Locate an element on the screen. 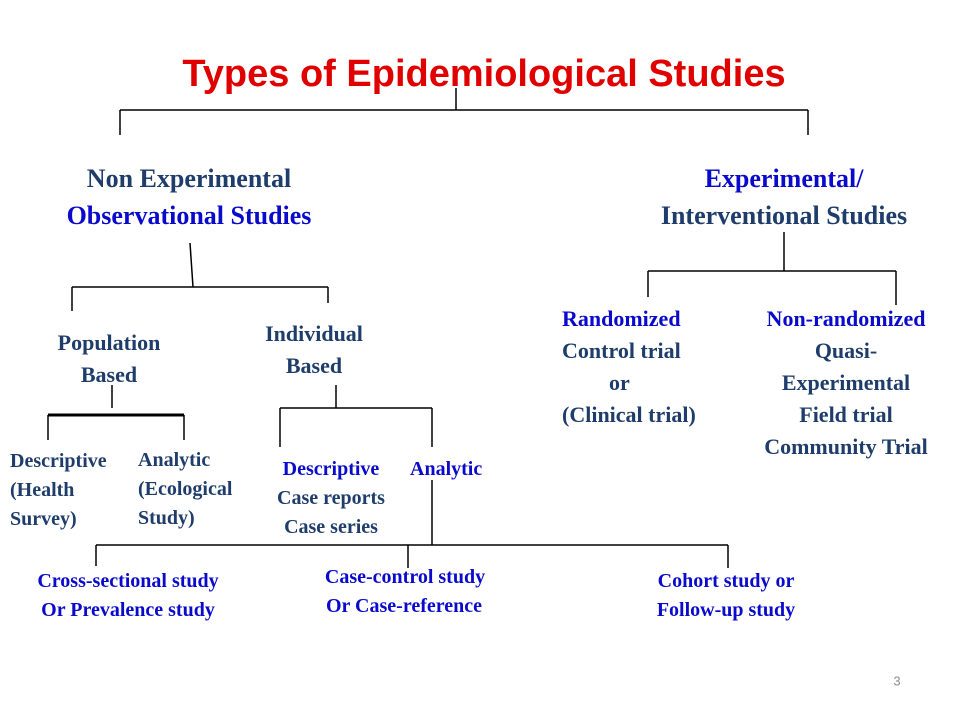 The width and height of the screenshot is (960, 720). control-trial-label: Control trial is located at coordinates (621, 350).